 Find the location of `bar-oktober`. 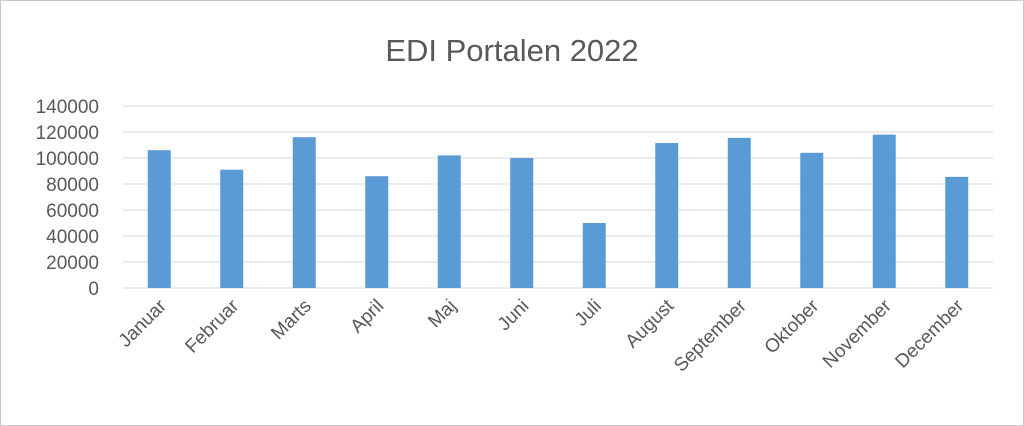

bar-oktober is located at coordinates (812, 220).